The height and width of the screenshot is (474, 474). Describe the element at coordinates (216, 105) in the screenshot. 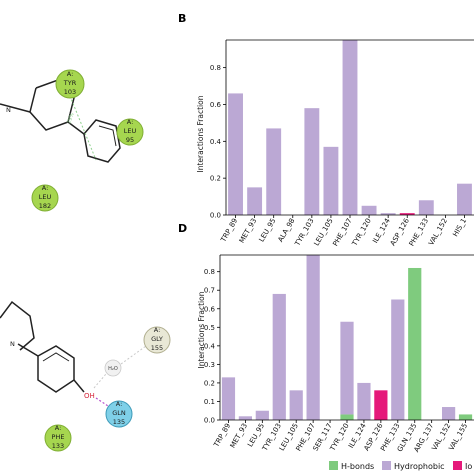

I see `chart-b-ytick-label: 0.6` at that location.